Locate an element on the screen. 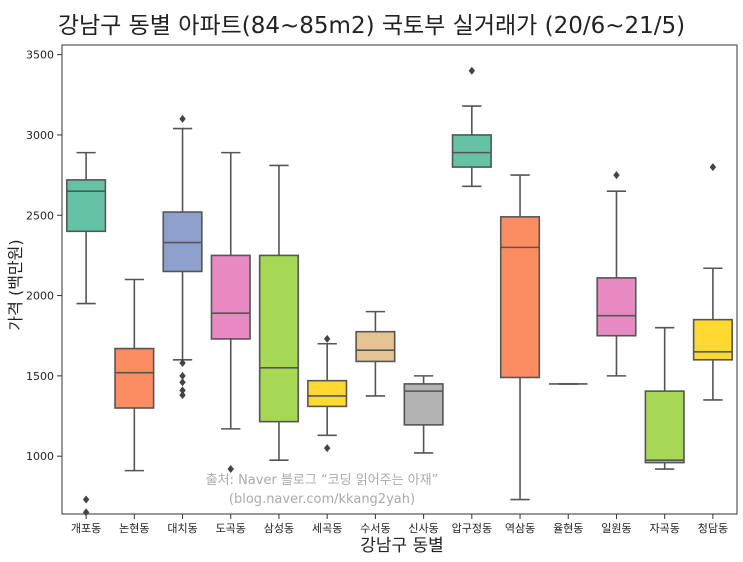 The width and height of the screenshot is (743, 562). x-tick-label: 신사동 is located at coordinates (423, 528).